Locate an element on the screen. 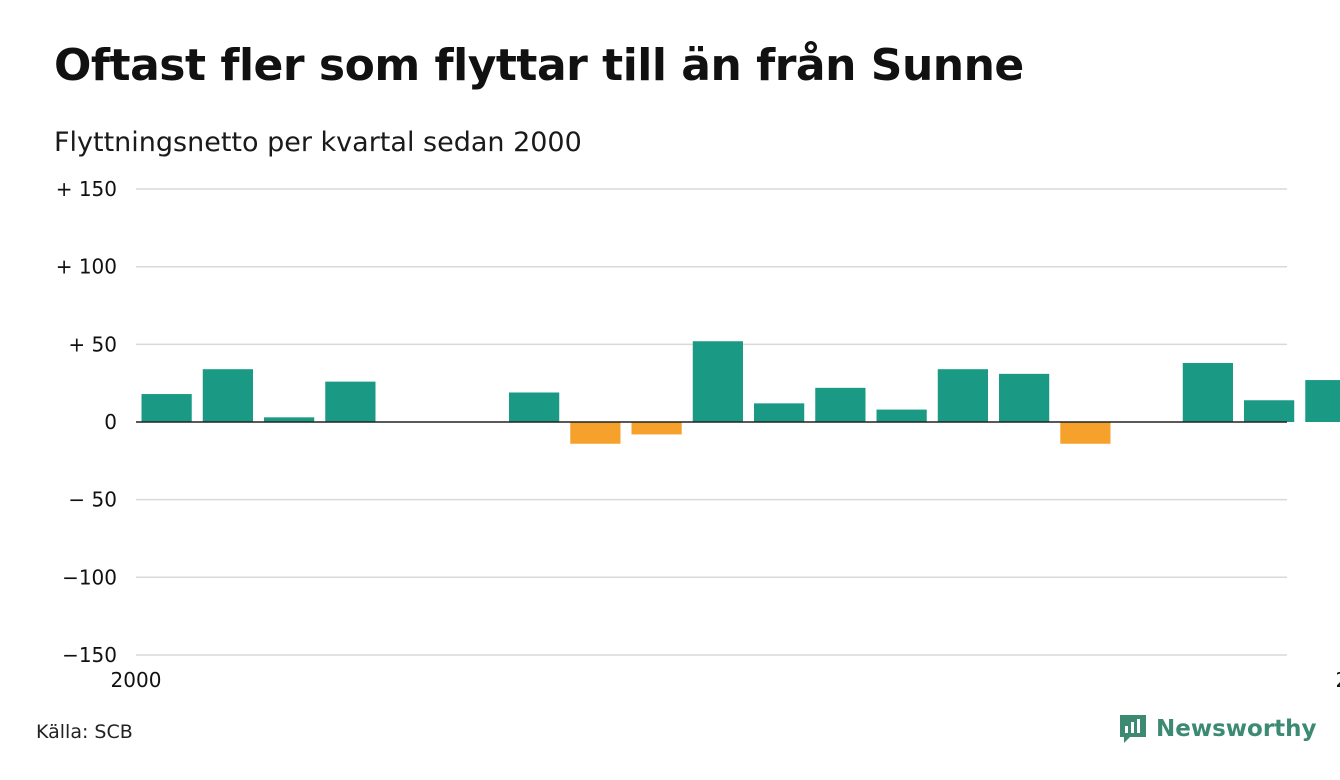 This screenshot has width=1340, height=780. y-tick-label: −100 is located at coordinates (89, 577).